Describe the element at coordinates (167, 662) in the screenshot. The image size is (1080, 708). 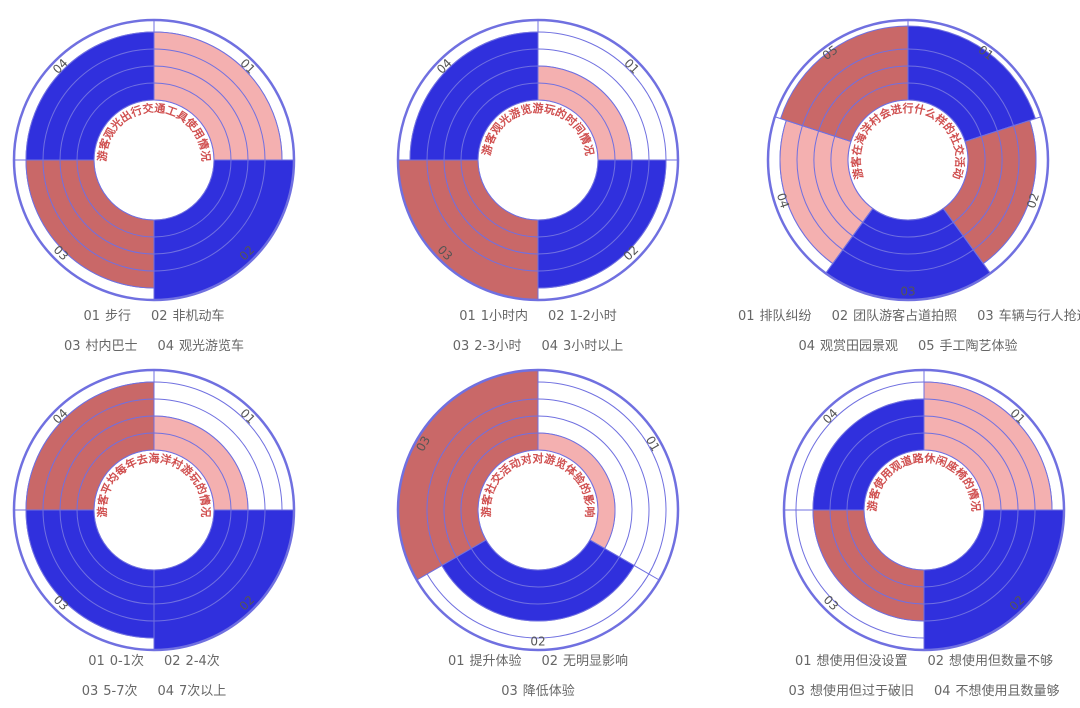
I see `legend-row: 01 0-1次 02 2-4次` at that location.